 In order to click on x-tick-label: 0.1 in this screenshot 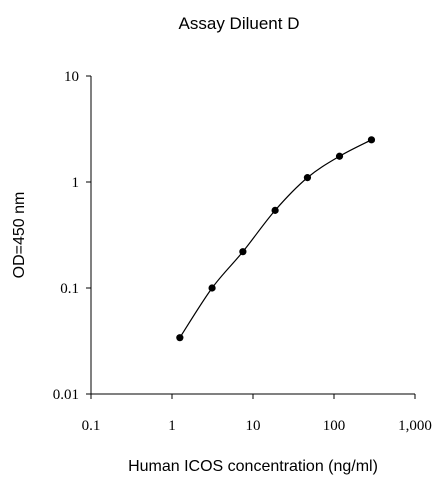, I will do `click(91, 426)`.